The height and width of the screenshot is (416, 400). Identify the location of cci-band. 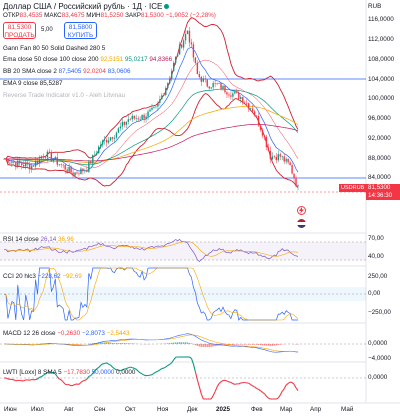
(183, 294).